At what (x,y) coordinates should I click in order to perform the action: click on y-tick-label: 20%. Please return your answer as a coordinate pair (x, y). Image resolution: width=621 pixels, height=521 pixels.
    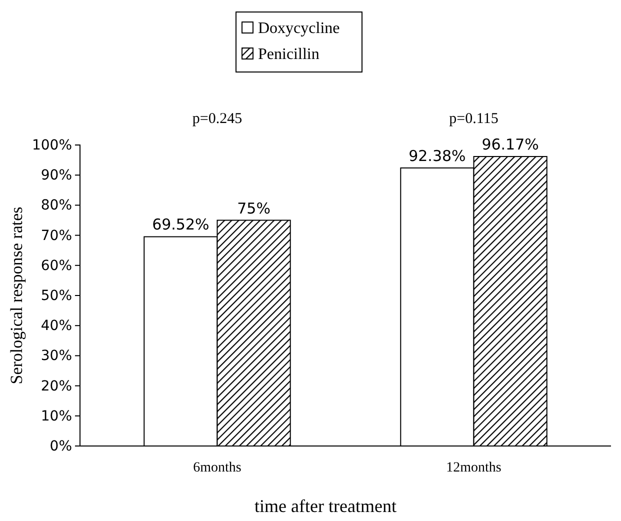
    Looking at the image, I should click on (56, 386).